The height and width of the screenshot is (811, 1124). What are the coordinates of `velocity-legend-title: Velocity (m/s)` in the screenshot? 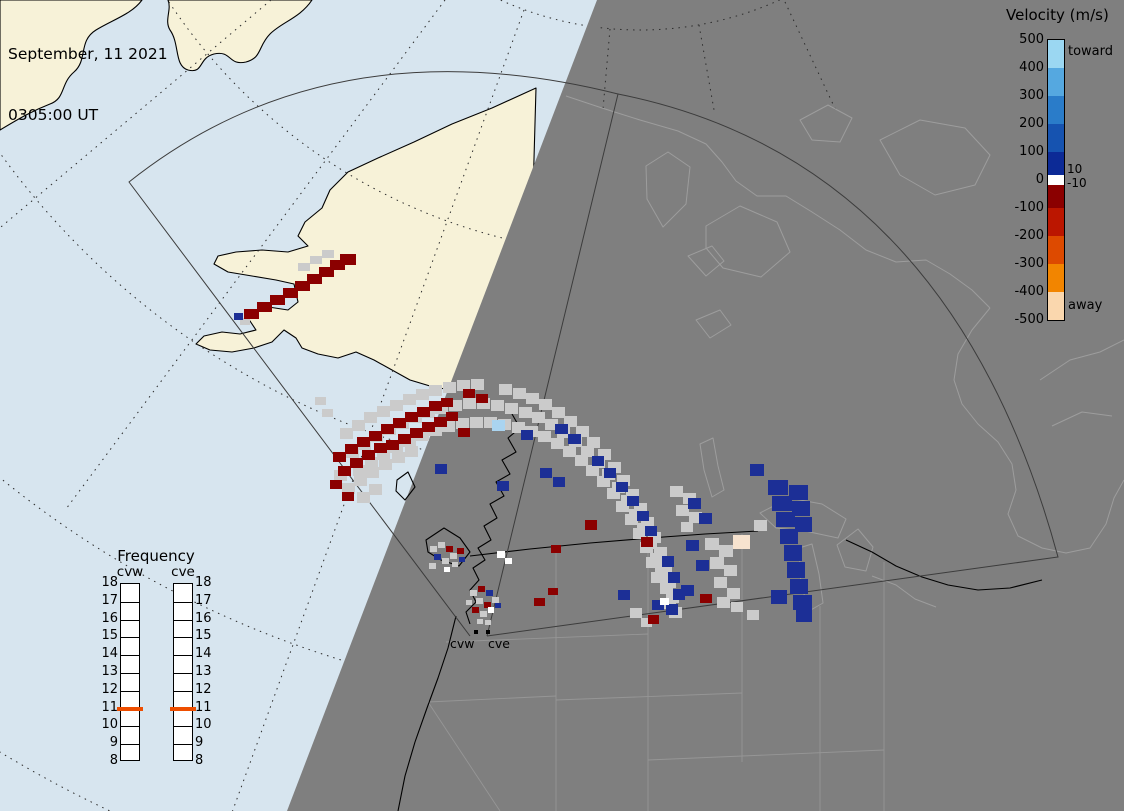 It's located at (1057, 15).